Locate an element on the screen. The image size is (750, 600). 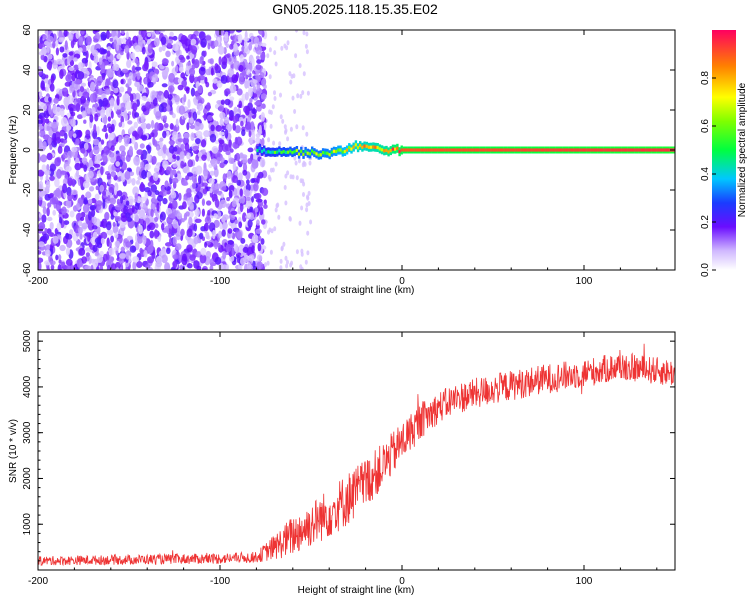
spectrogram-y-tick-label: 60 is located at coordinates (27, 30).